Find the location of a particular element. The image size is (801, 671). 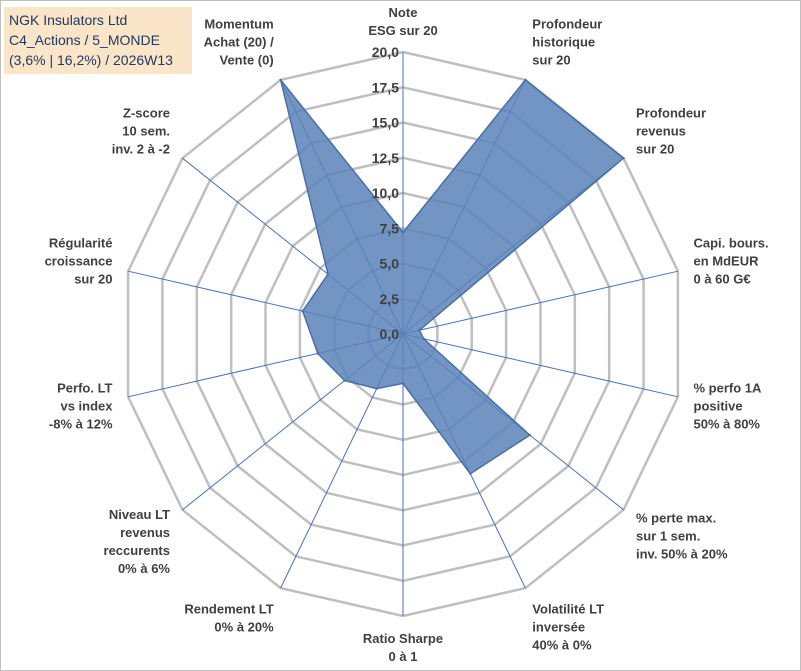

axis-label-3: Capi. bours. en MdEUR 0 à 60 G€ is located at coordinates (731, 261).